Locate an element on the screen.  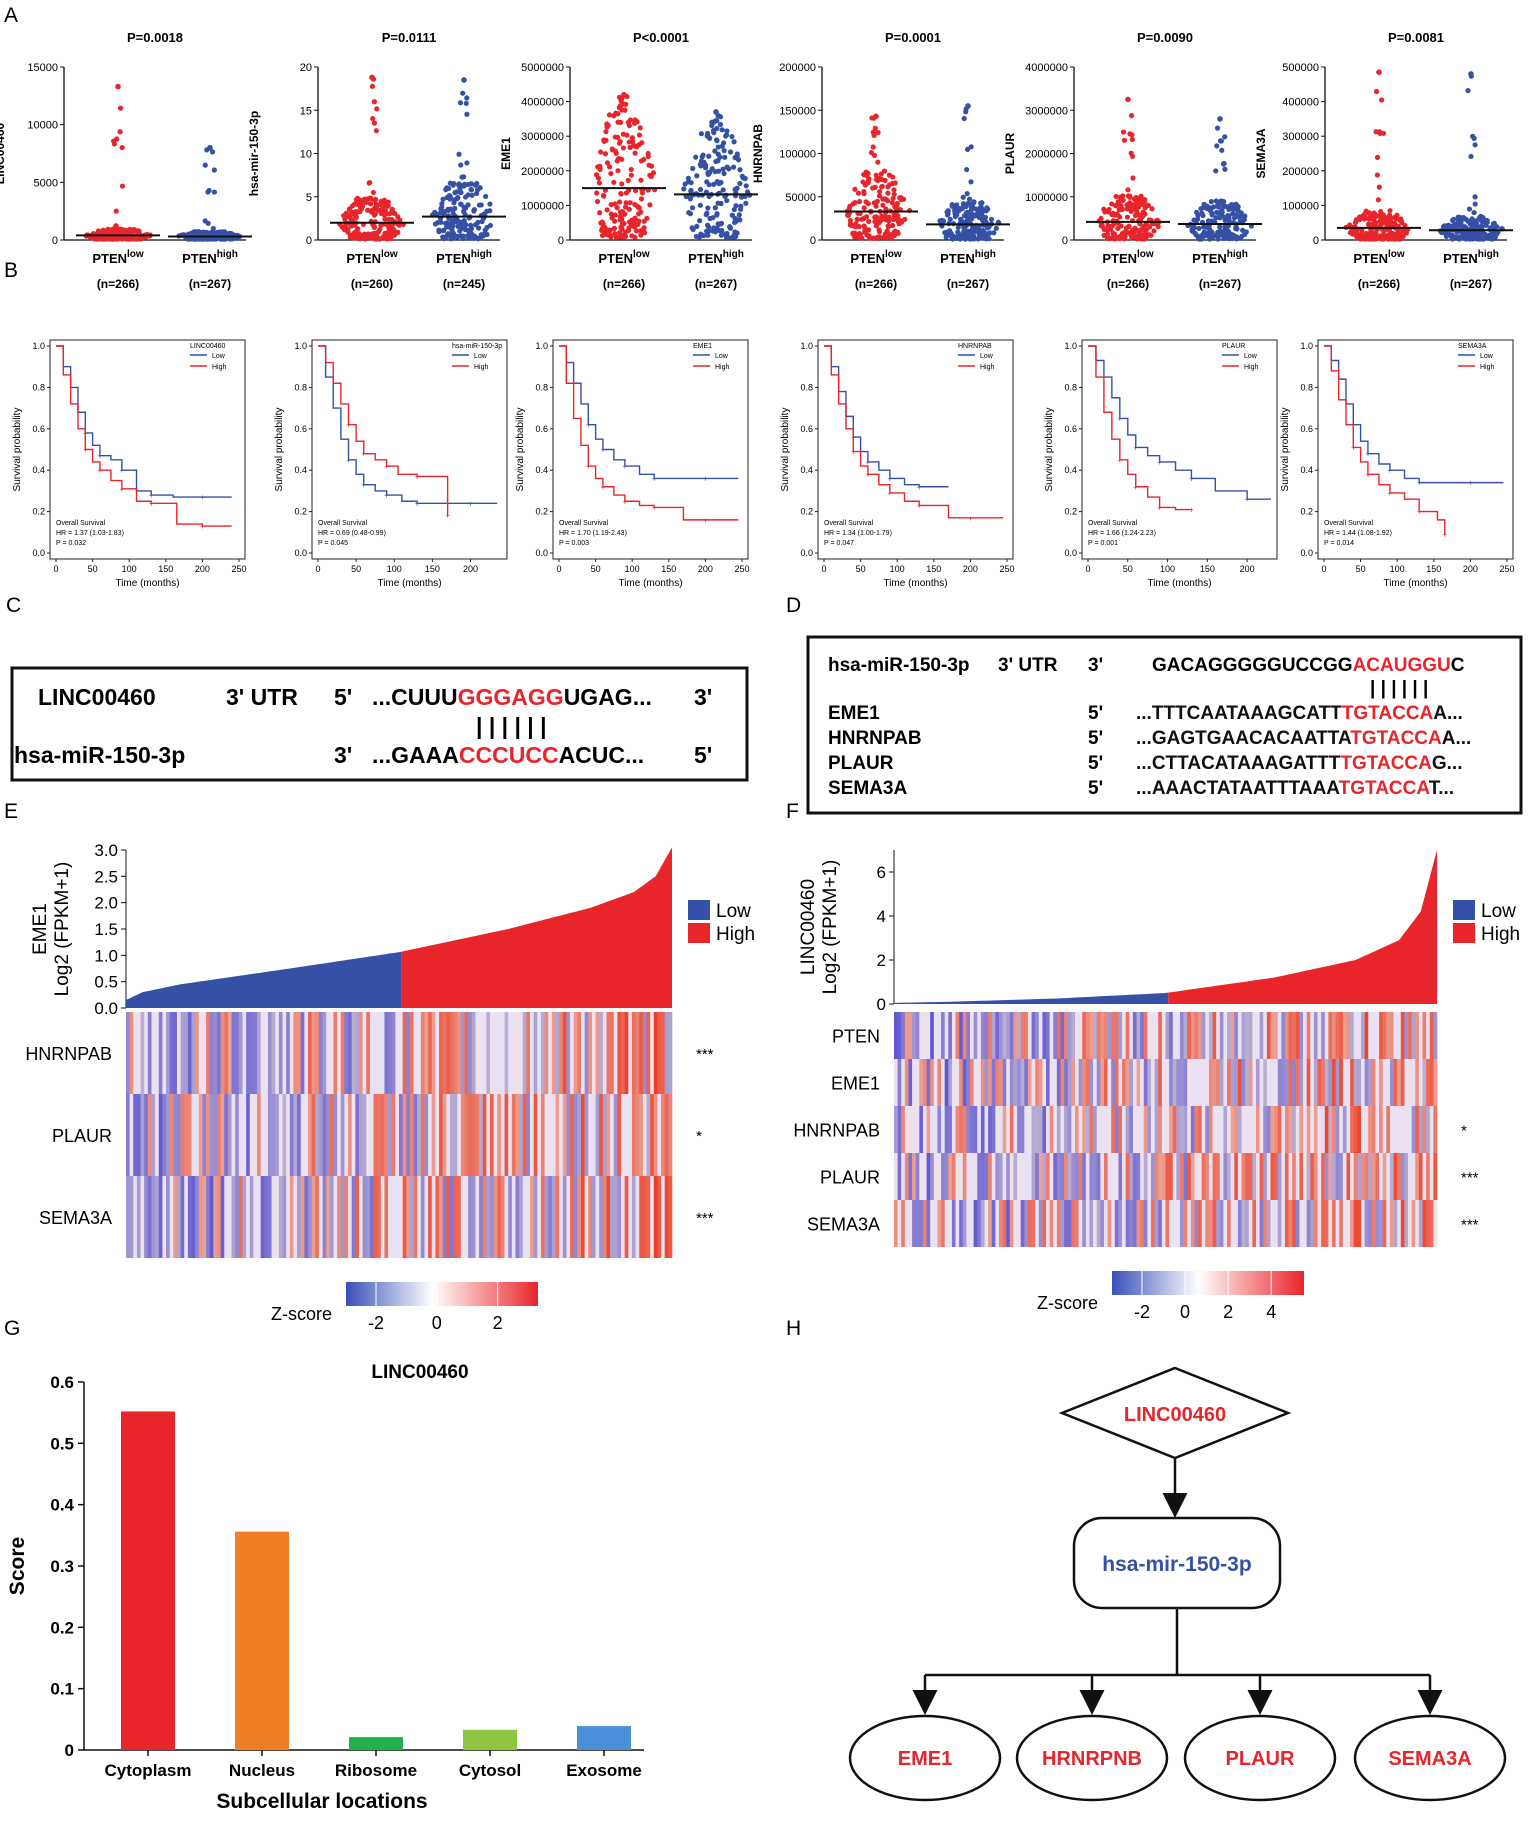
y-tick-label: 1000000 is located at coordinates (542, 206).